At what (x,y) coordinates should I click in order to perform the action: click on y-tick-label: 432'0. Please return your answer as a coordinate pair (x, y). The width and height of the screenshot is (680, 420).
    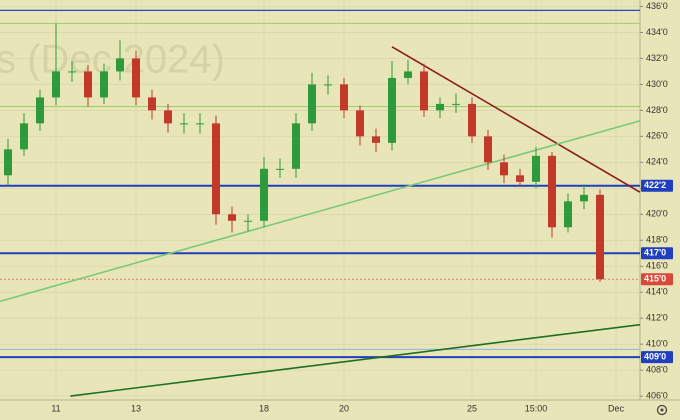
    Looking at the image, I should click on (657, 58).